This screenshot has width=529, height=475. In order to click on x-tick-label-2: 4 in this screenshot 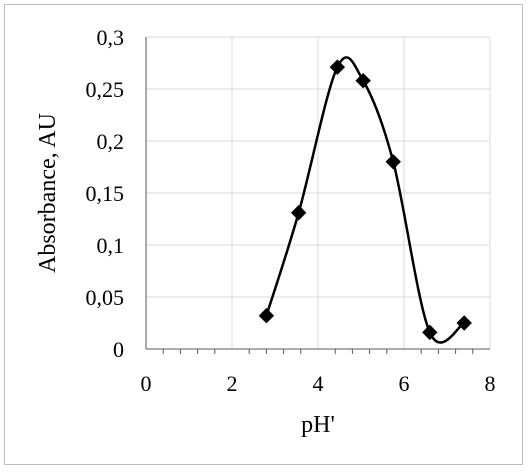, I will do `click(318, 383)`.